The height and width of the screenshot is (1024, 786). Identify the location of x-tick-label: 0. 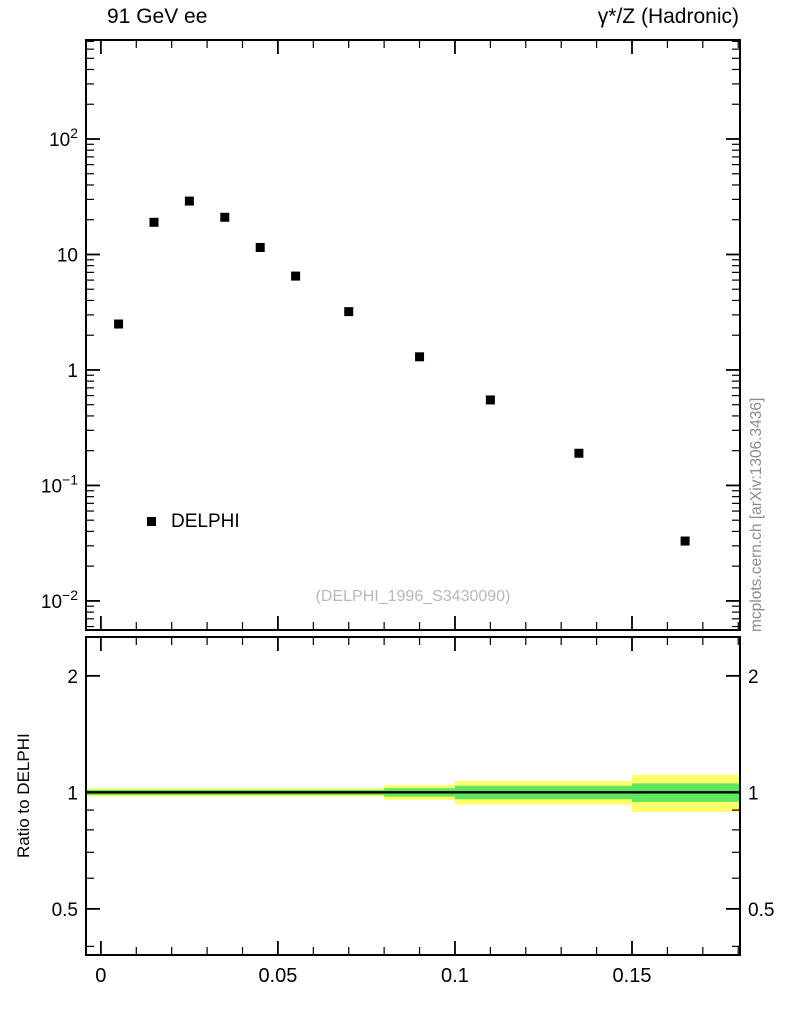
(100, 976).